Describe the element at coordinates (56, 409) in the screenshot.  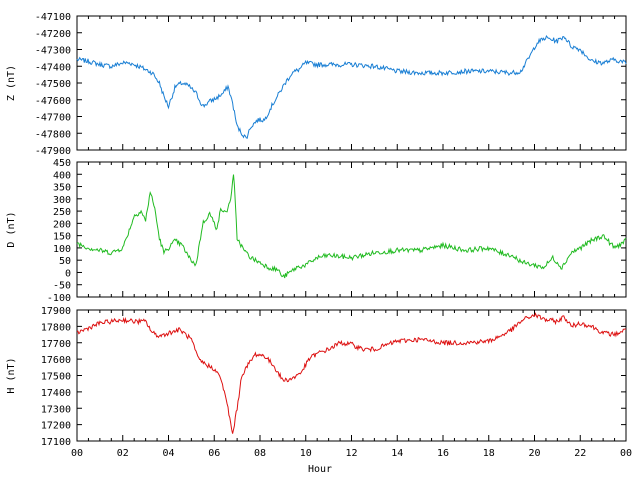
I see `h-y-tick-label: 17300` at that location.